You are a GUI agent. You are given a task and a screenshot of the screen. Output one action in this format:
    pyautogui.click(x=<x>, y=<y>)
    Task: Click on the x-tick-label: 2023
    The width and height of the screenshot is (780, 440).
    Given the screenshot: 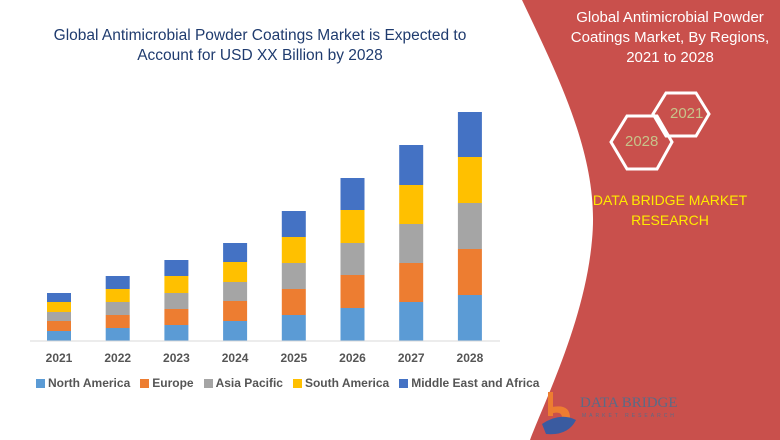 What is the action you would take?
    pyautogui.click(x=176, y=358)
    